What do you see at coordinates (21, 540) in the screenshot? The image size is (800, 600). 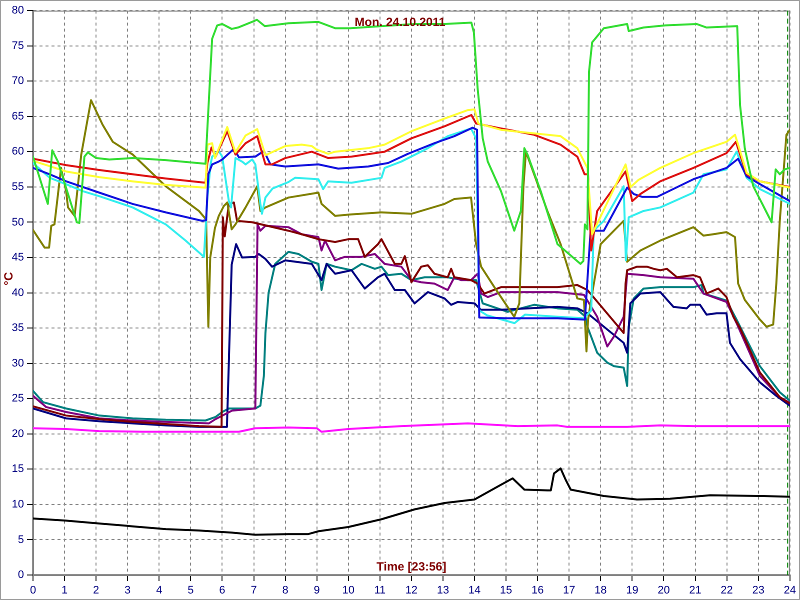 I see `y-tick-label: 5` at bounding box center [21, 540].